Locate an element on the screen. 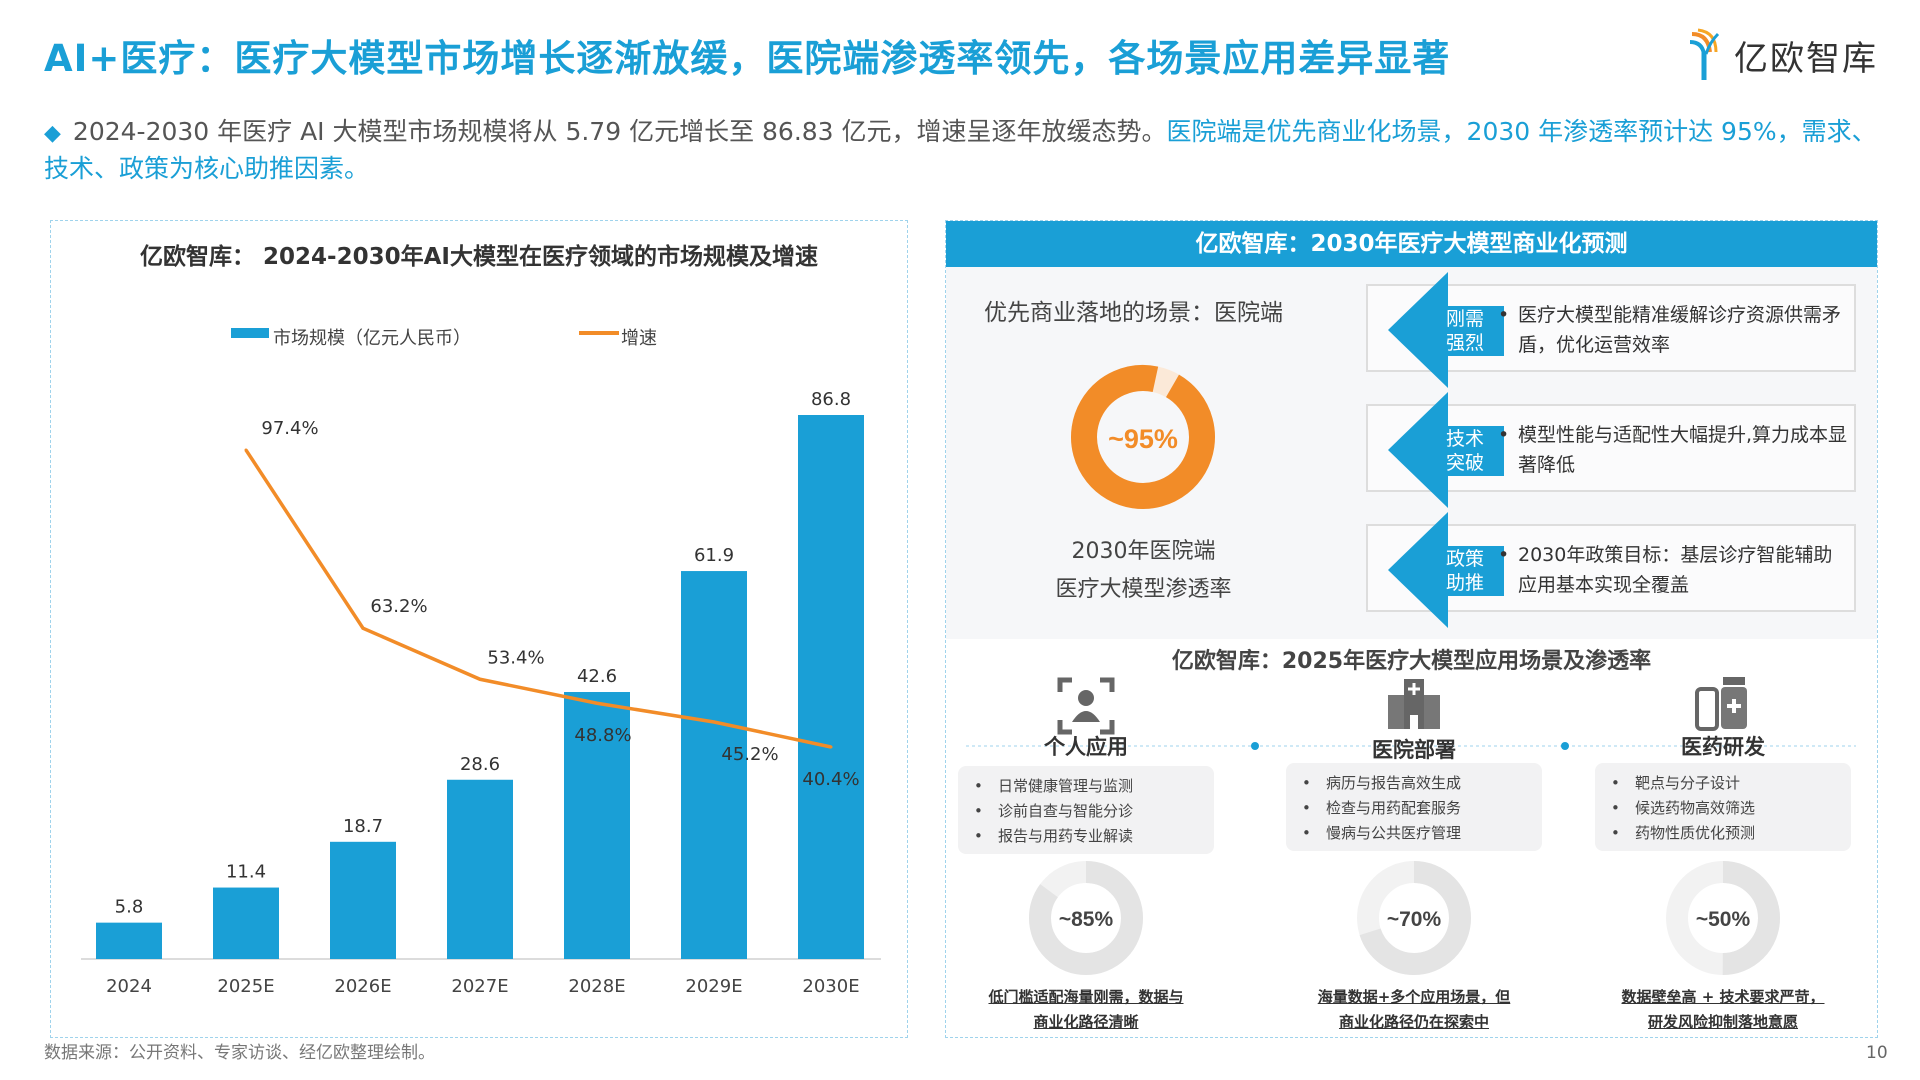 This screenshot has height=1080, width=1920. chart-title: 亿欧智库： 2024-2030年AI大模型在医疗领域的市场规模及增速 is located at coordinates (479, 257).